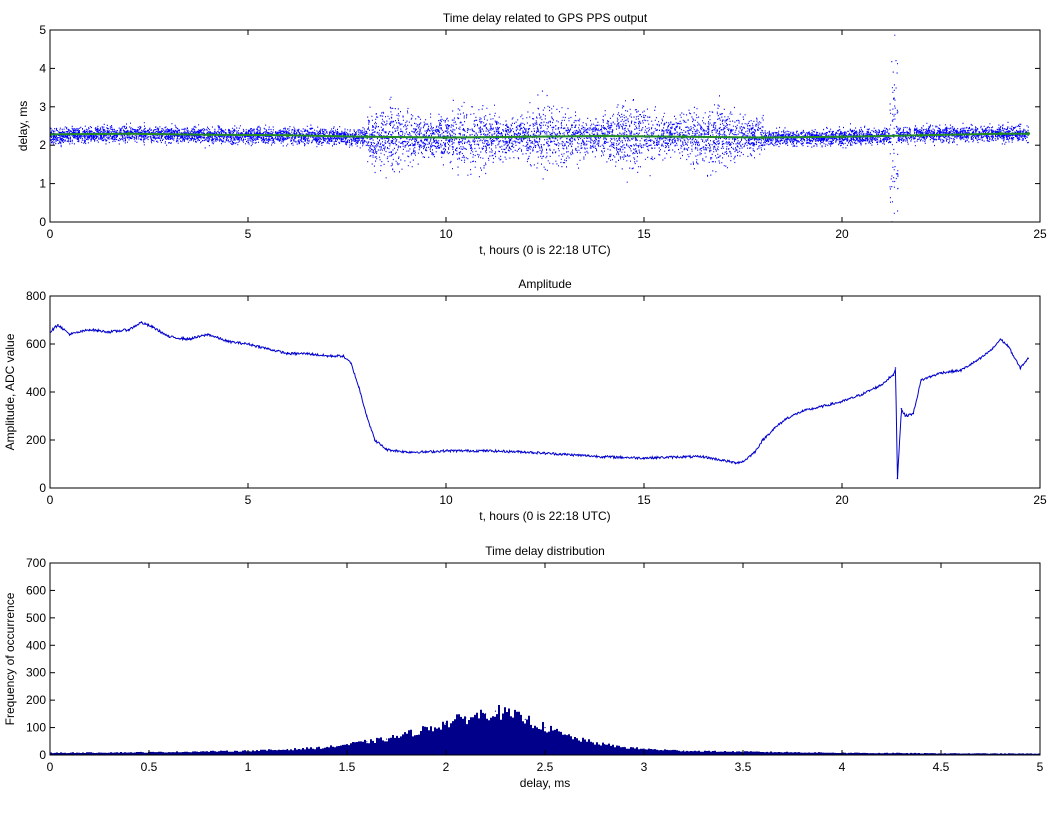  Describe the element at coordinates (545, 767) in the screenshot. I see `x-tick-label: 2.5` at that location.